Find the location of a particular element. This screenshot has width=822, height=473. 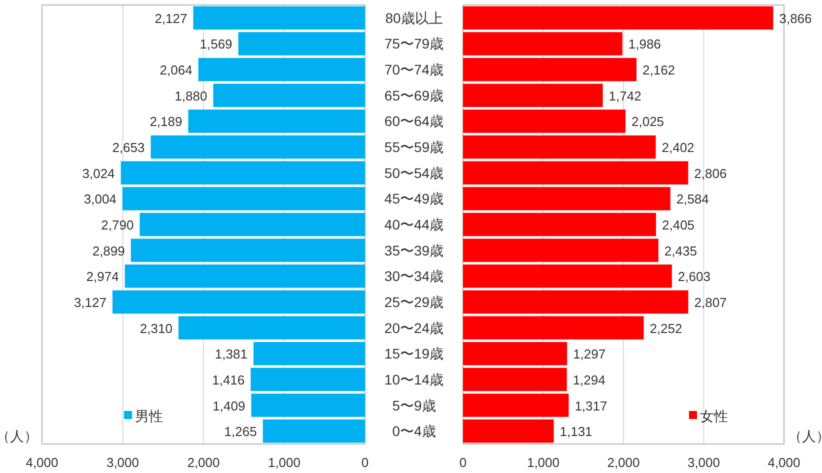

y-tick-label: 80歳以上 is located at coordinates (414, 18).